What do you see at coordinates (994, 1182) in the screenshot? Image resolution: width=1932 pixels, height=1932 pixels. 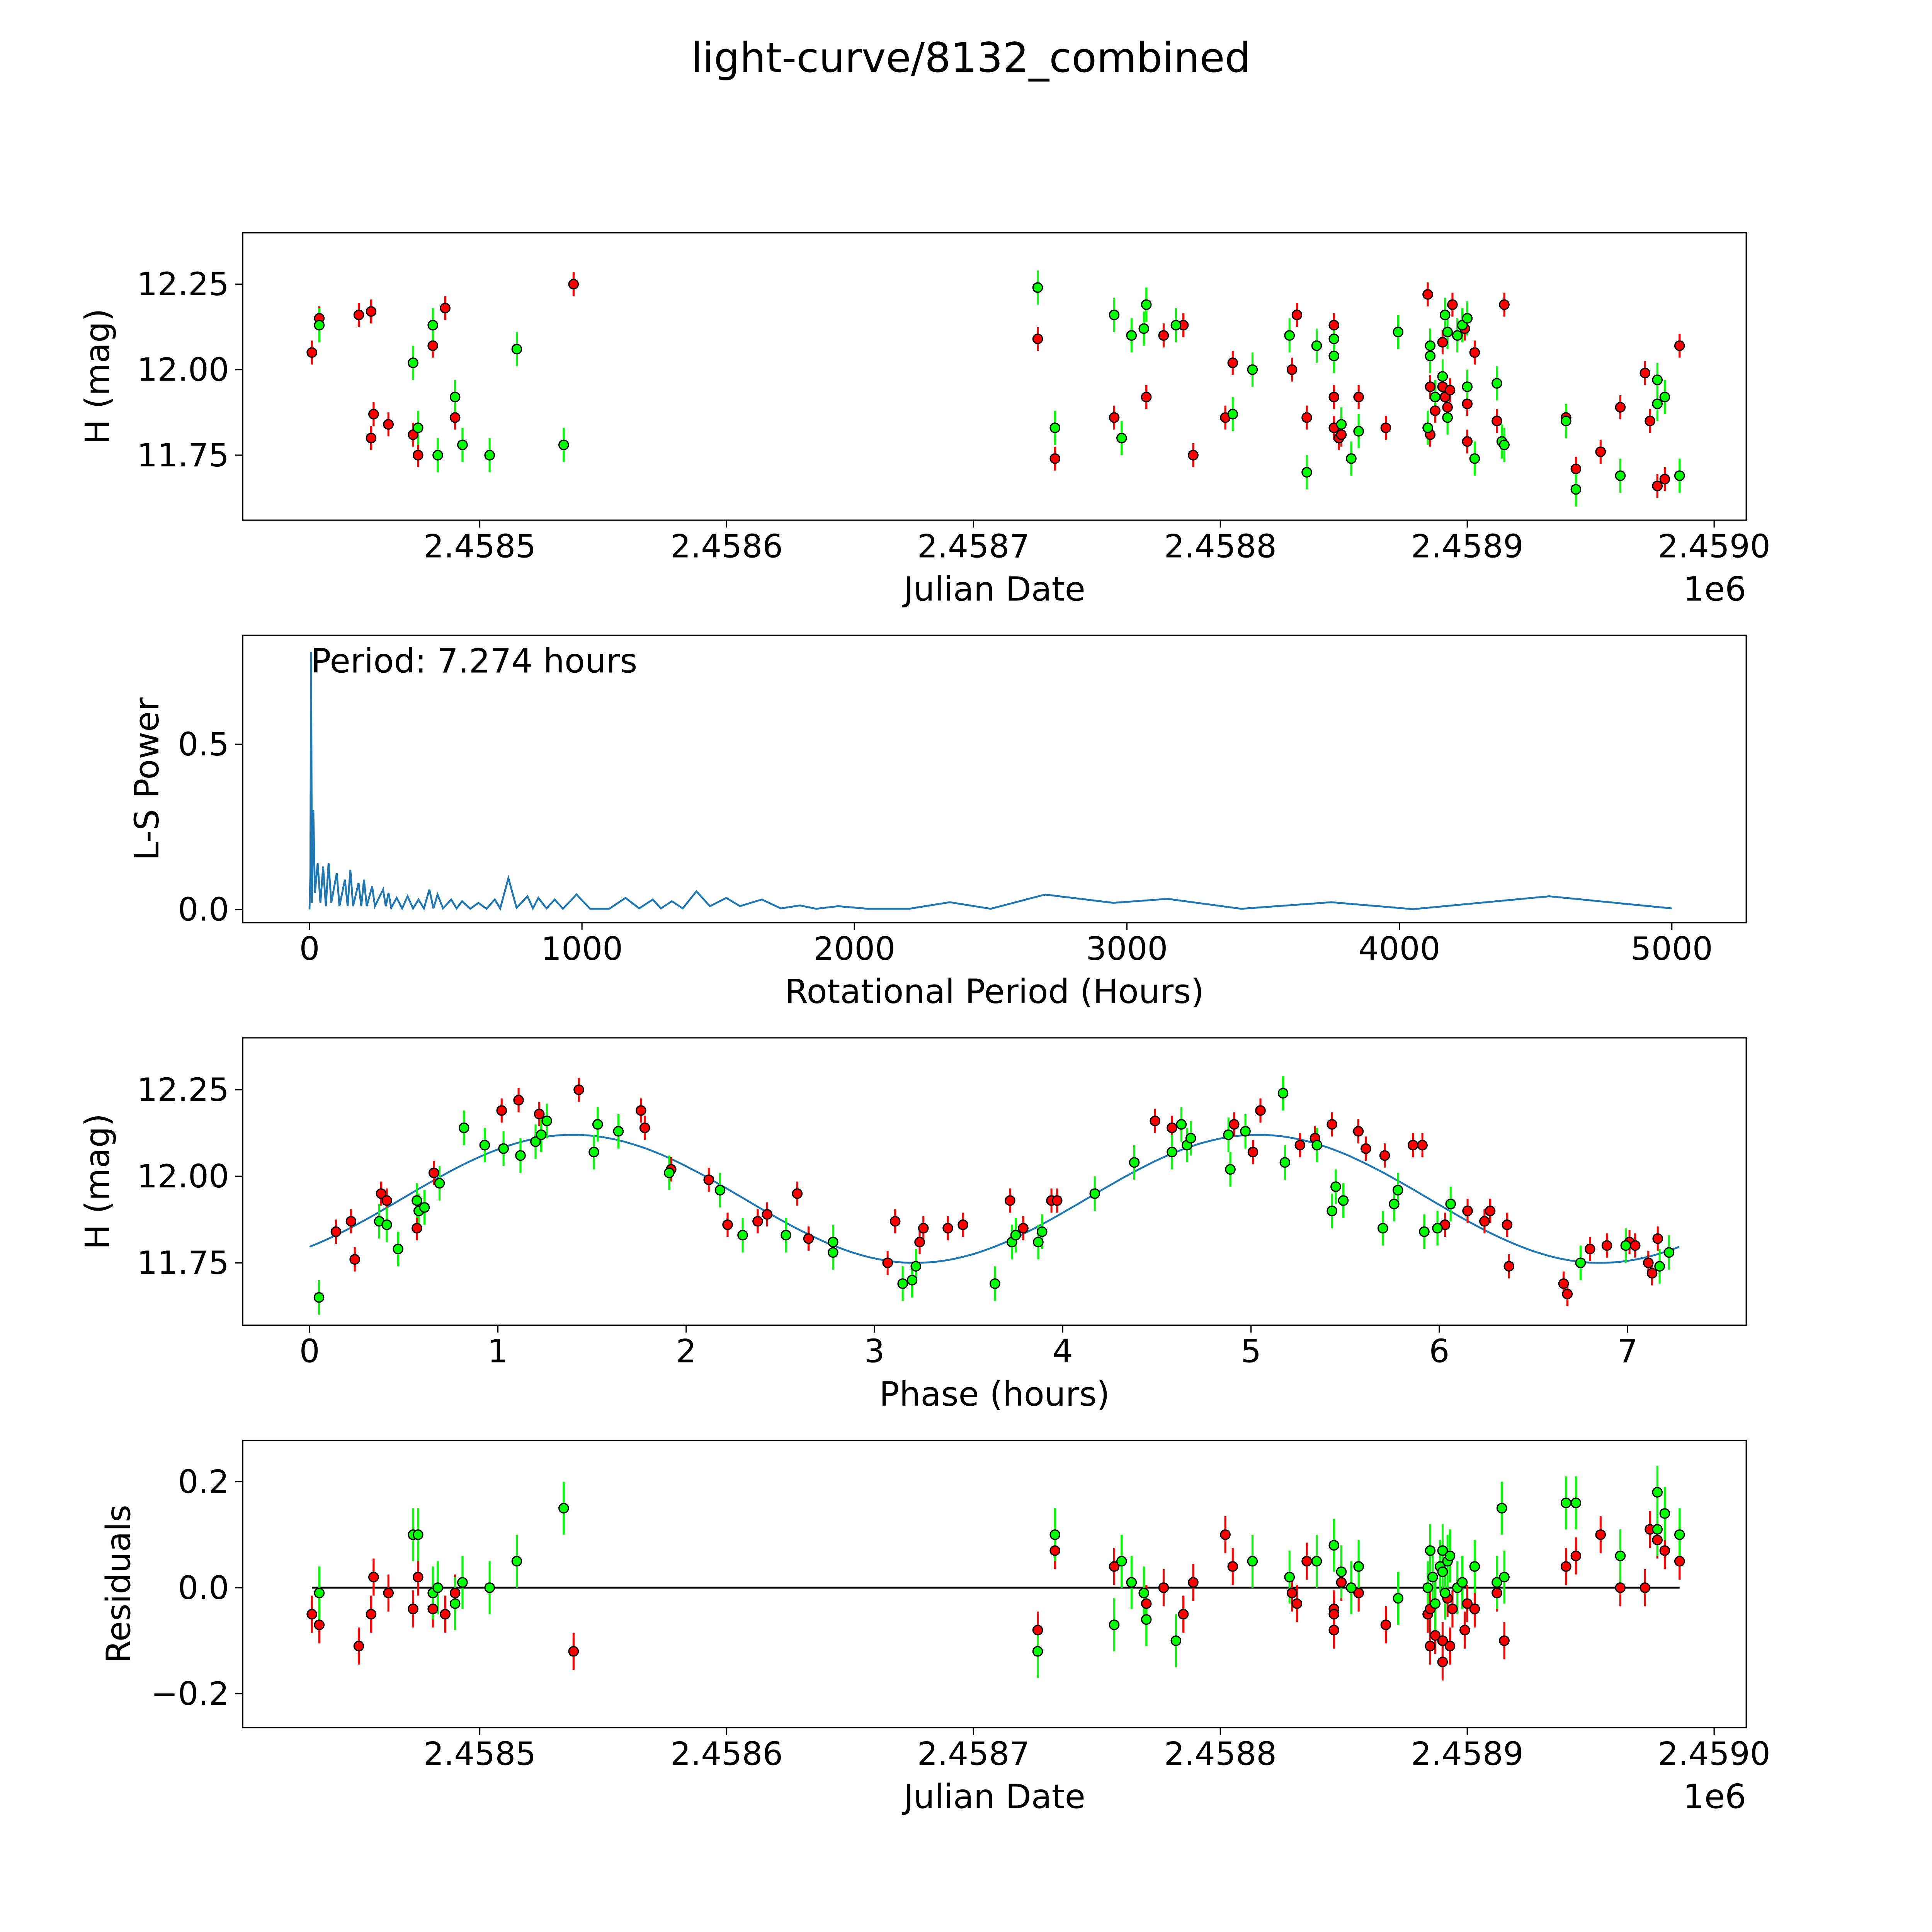 I see `axes-frame` at bounding box center [994, 1182].